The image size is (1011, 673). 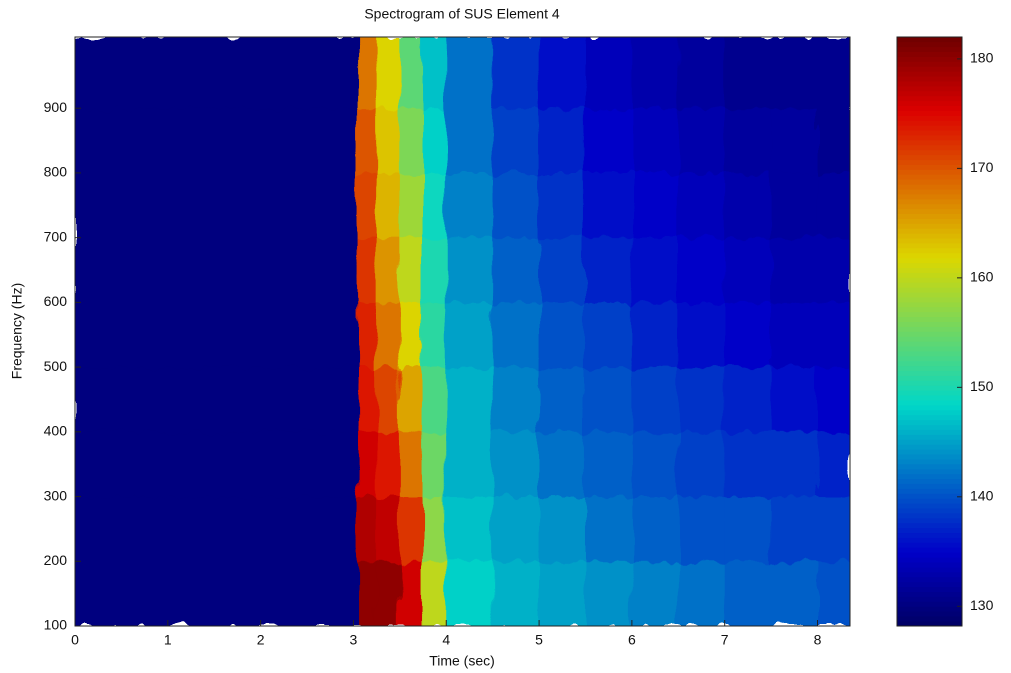 I want to click on x-tick-label: 7, so click(x=725, y=640).